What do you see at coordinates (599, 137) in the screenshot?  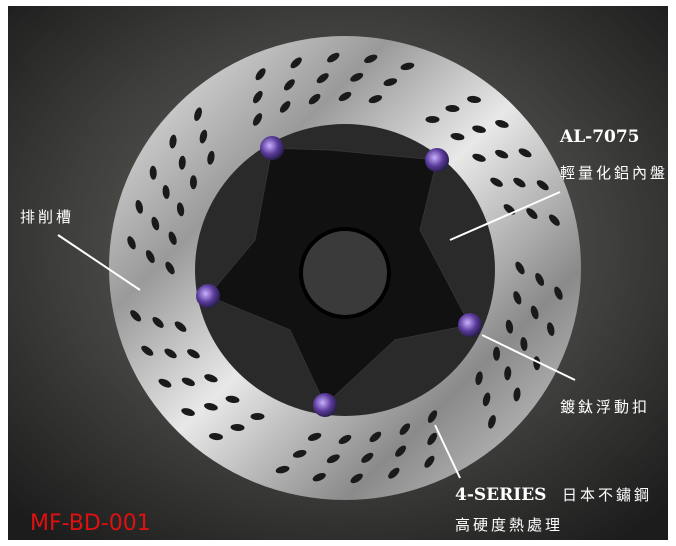 I see `label-title: AL-7075` at bounding box center [599, 137].